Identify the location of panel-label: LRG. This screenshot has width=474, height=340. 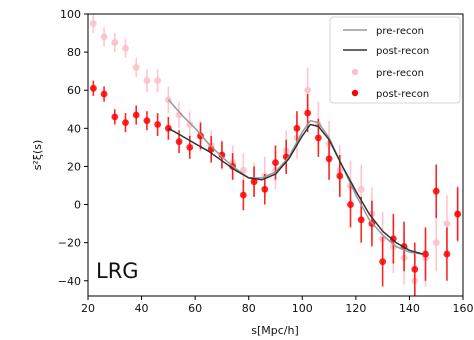
(117, 271).